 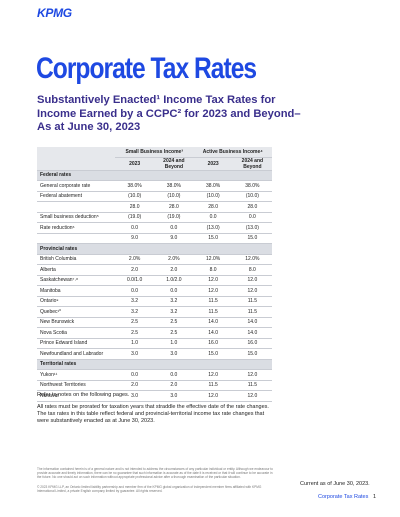 What do you see at coordinates (213, 322) in the screenshot?
I see `rate-cell: 14.0` at bounding box center [213, 322].